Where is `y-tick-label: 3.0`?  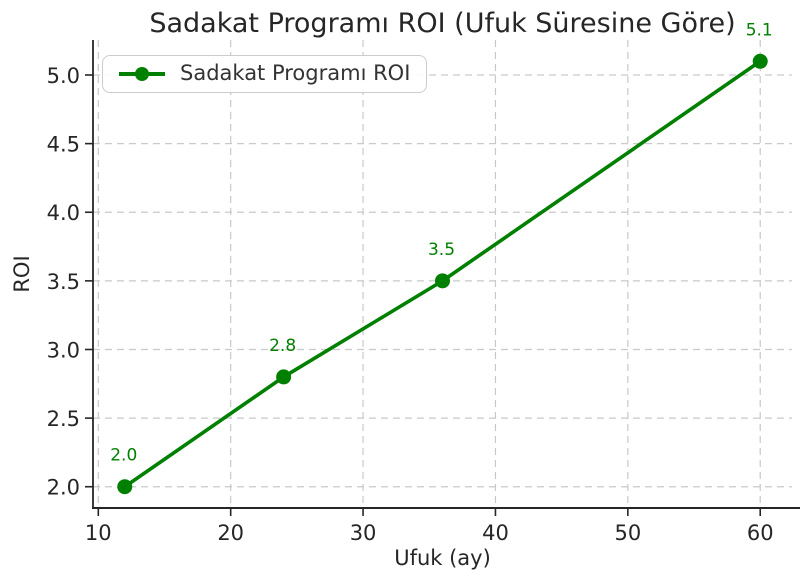 y-tick-label: 3.0 is located at coordinates (63, 350).